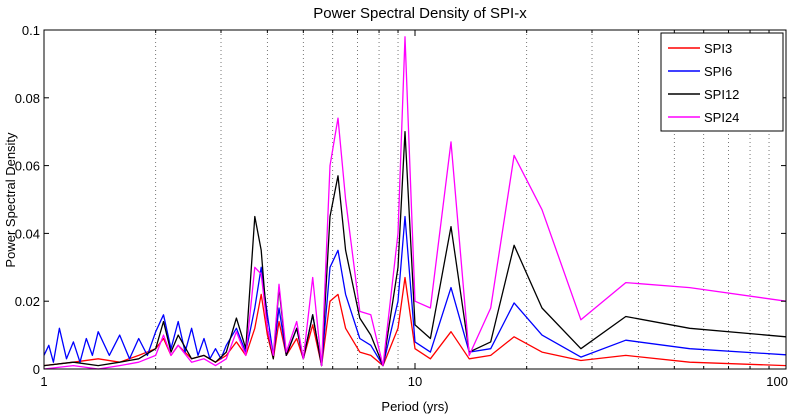 The image size is (800, 418). I want to click on x-tick-label: 1, so click(43, 381).